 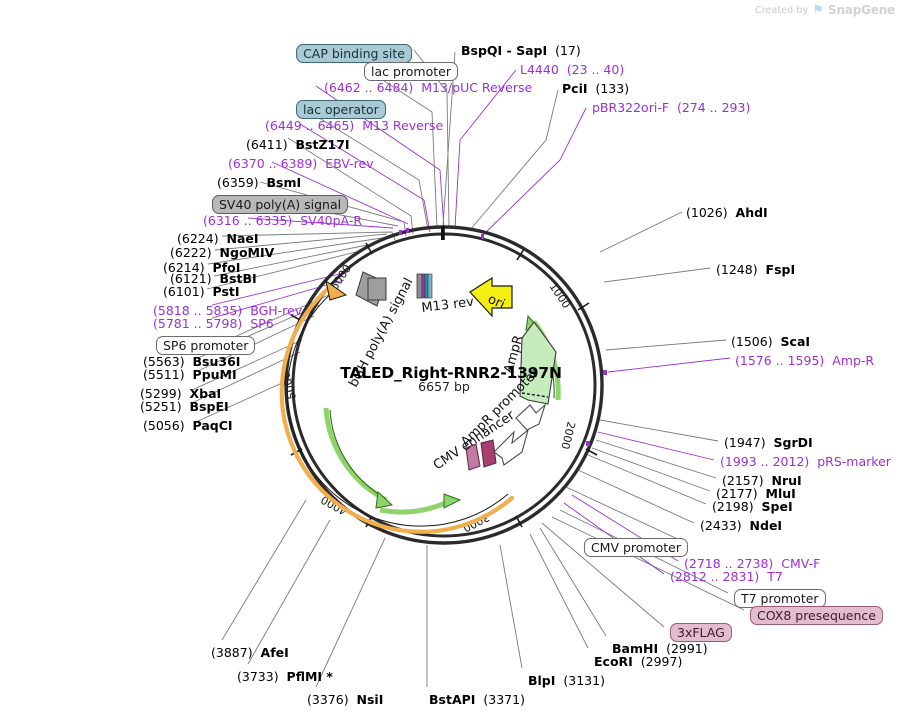 I want to click on annotation-name: Amp-R, so click(x=853, y=360).